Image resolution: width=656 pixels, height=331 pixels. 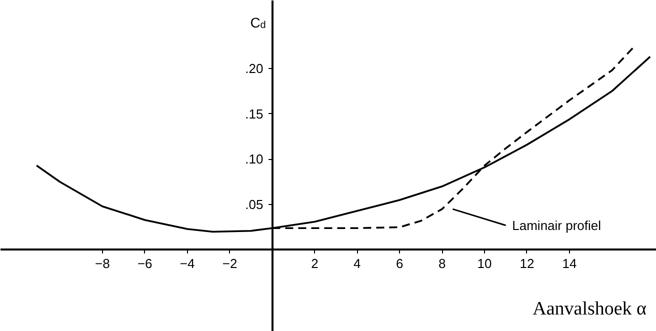 I want to click on x-tick-label: 4, so click(x=357, y=263).